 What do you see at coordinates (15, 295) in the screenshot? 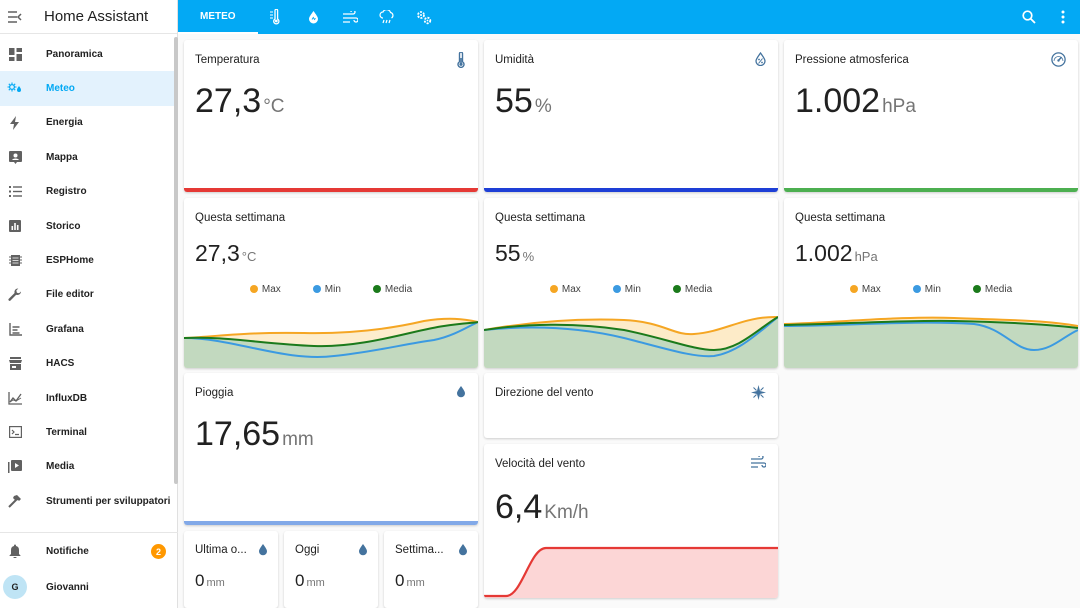
I see `wrench-icon` at bounding box center [15, 295].